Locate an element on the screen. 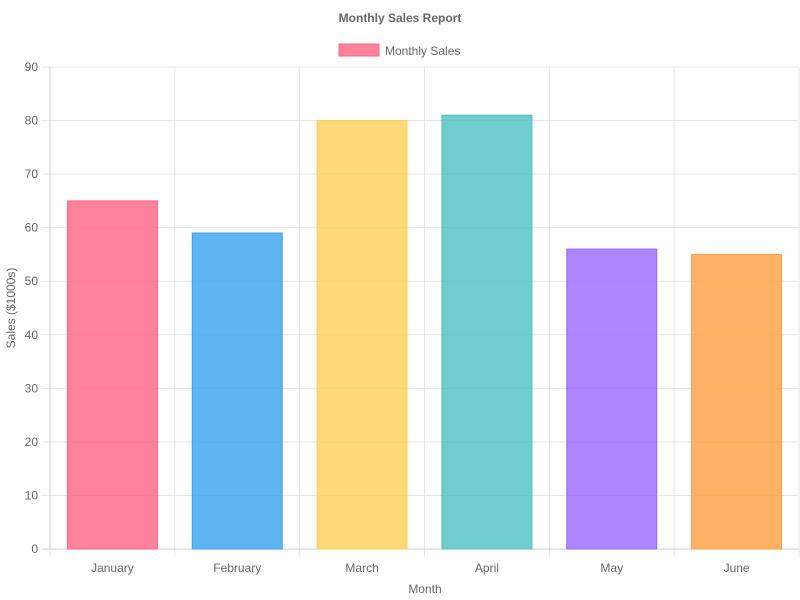 The height and width of the screenshot is (600, 800). bar-march is located at coordinates (362, 335).